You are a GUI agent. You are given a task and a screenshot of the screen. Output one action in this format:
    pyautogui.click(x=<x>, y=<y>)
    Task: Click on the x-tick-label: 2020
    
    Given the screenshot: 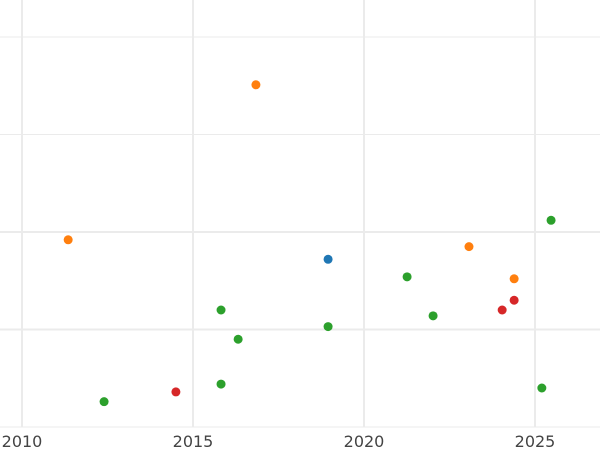 What is the action you would take?
    pyautogui.click(x=364, y=441)
    